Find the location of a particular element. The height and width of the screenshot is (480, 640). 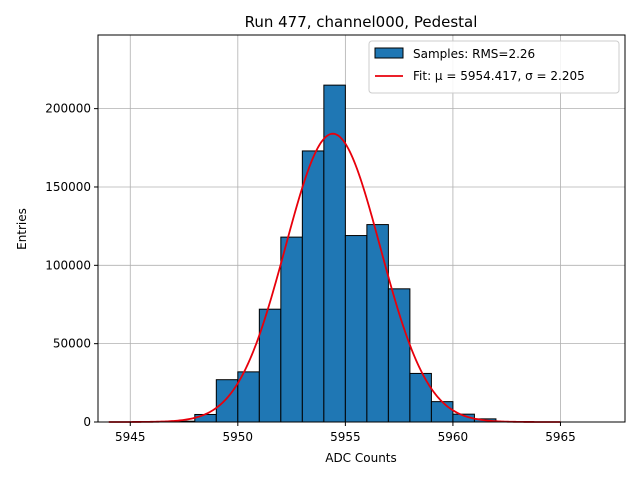

y-axis-ticks: 0 50000 100000 150000 200000 is located at coordinates (71, 265).